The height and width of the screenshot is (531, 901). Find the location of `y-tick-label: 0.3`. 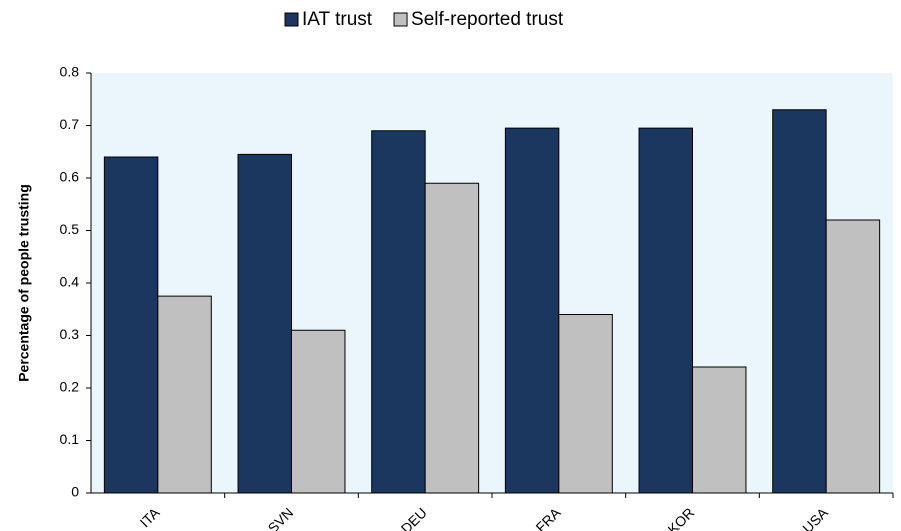

y-tick-label: 0.3 is located at coordinates (70, 334).